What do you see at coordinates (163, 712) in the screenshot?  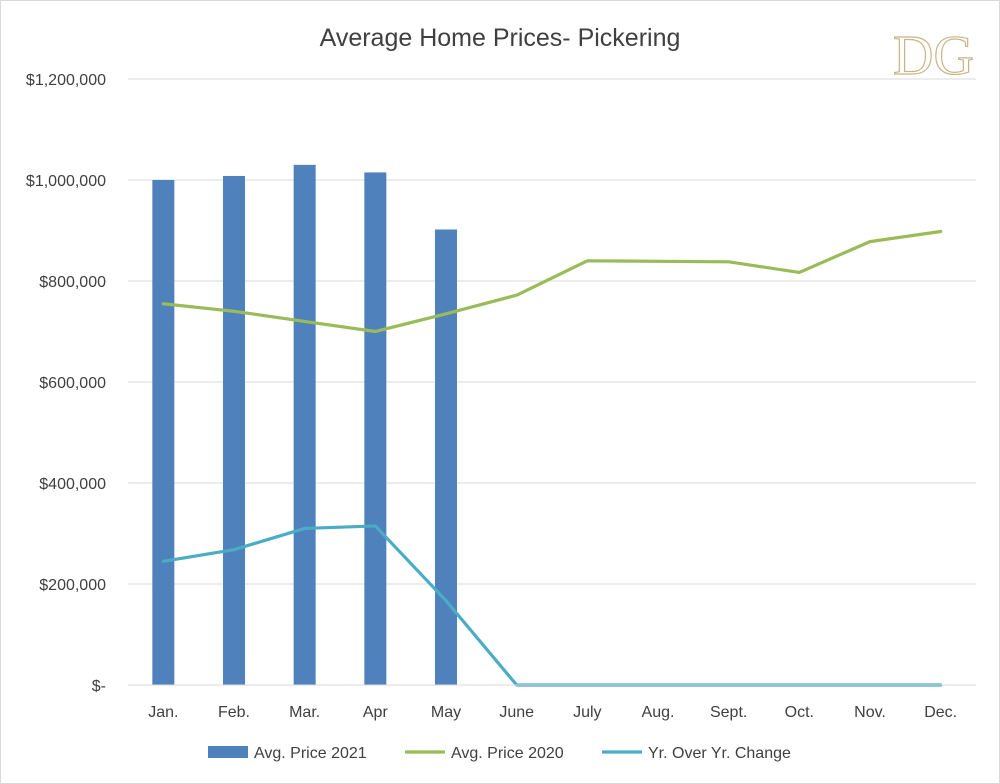 I see `x-tick-label: Jan.` at bounding box center [163, 712].